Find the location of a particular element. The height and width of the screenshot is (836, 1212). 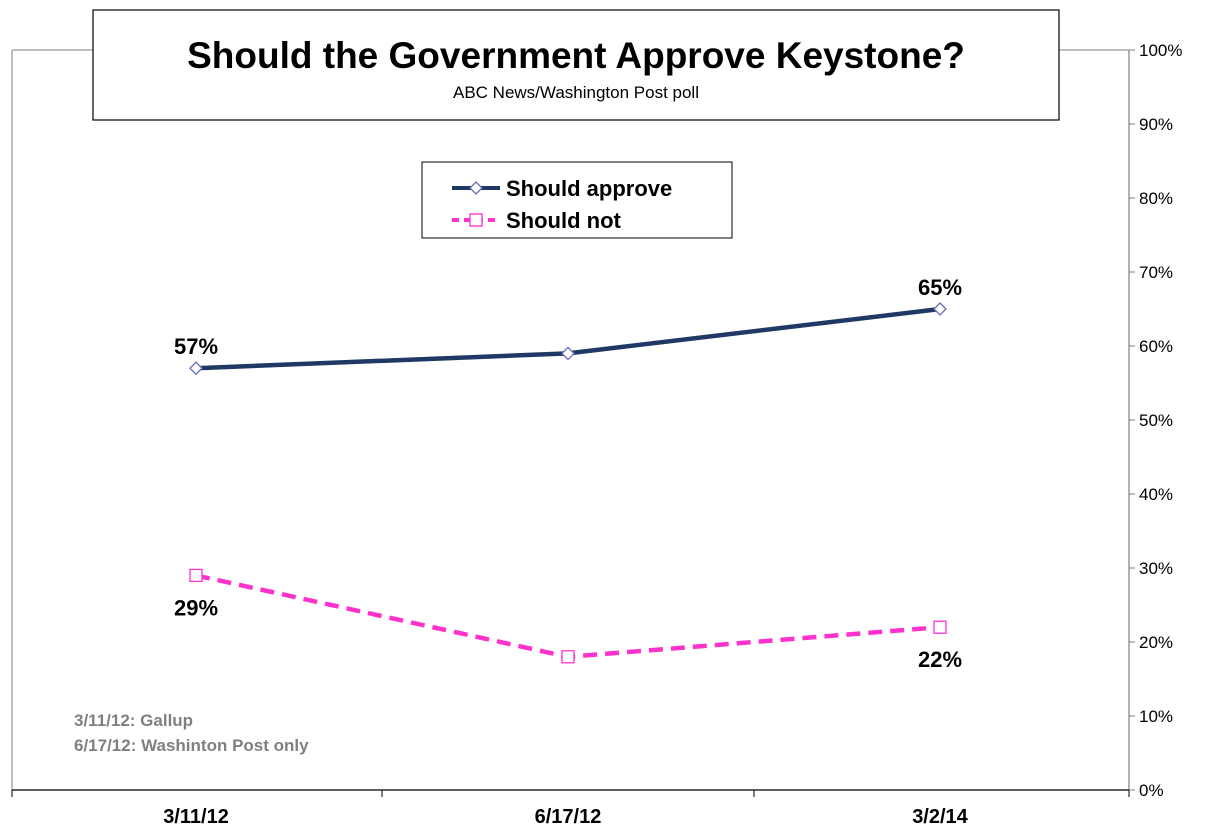

x-tick-label: 6/17/12 is located at coordinates (568, 817).